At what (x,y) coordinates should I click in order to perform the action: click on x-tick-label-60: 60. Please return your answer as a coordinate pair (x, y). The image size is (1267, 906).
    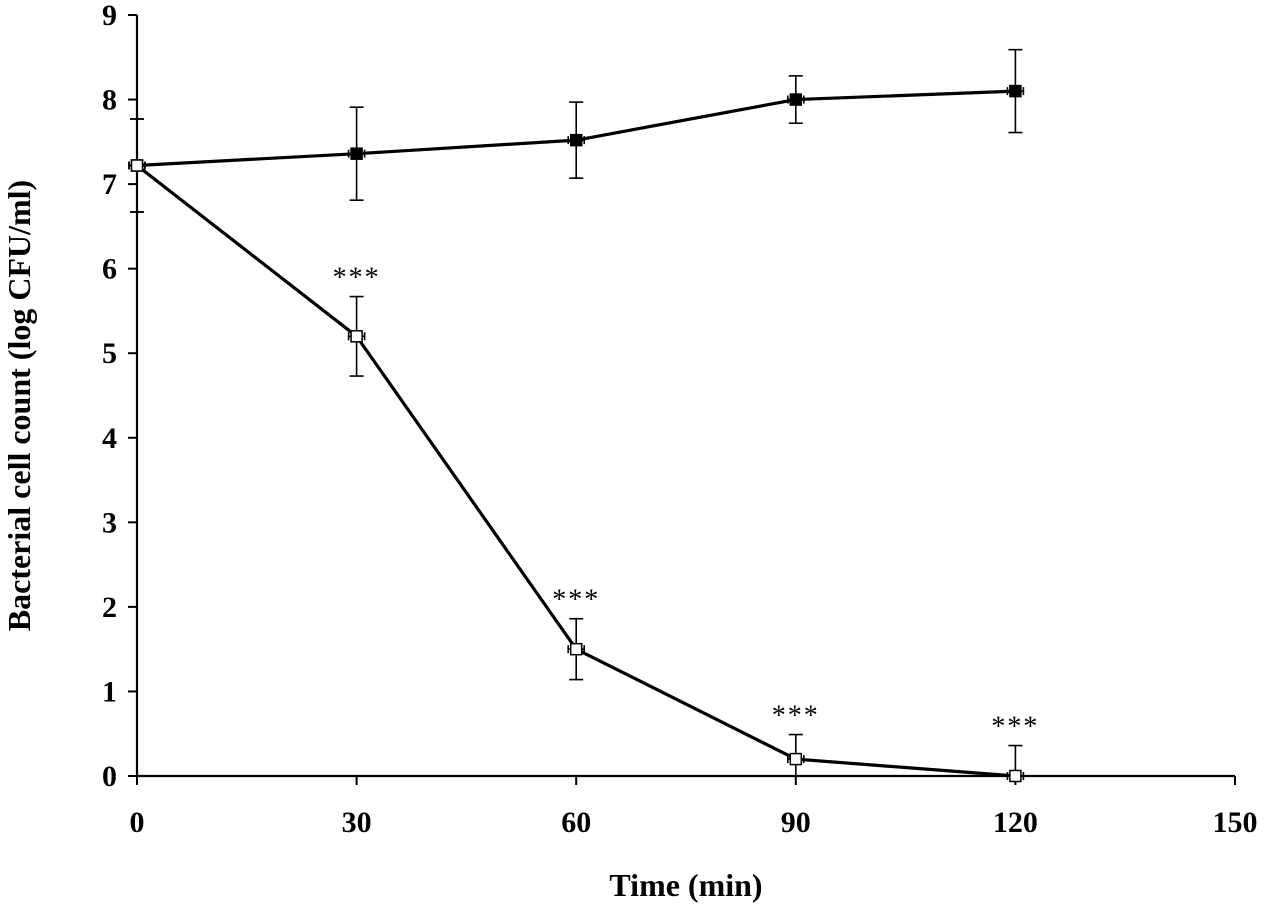
    Looking at the image, I should click on (576, 822).